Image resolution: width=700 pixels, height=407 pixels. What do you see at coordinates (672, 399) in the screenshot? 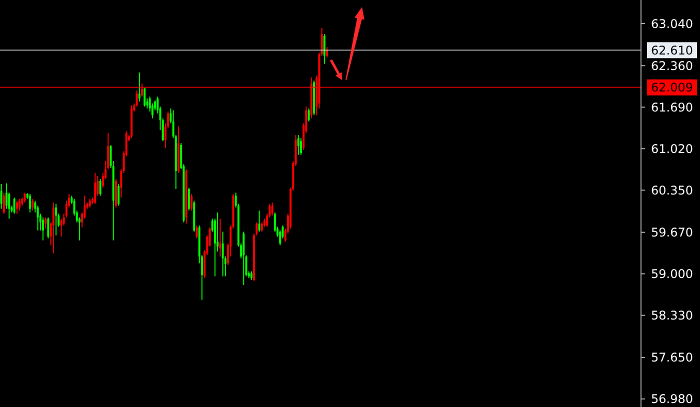
I see `y-tick-label: 56.980` at bounding box center [672, 399].